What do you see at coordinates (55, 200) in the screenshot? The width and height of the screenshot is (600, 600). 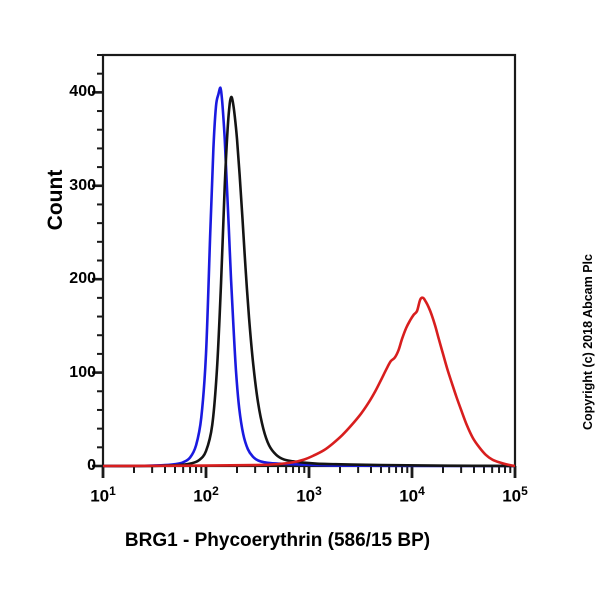 I see `y-axis-title: Count` at bounding box center [55, 200].